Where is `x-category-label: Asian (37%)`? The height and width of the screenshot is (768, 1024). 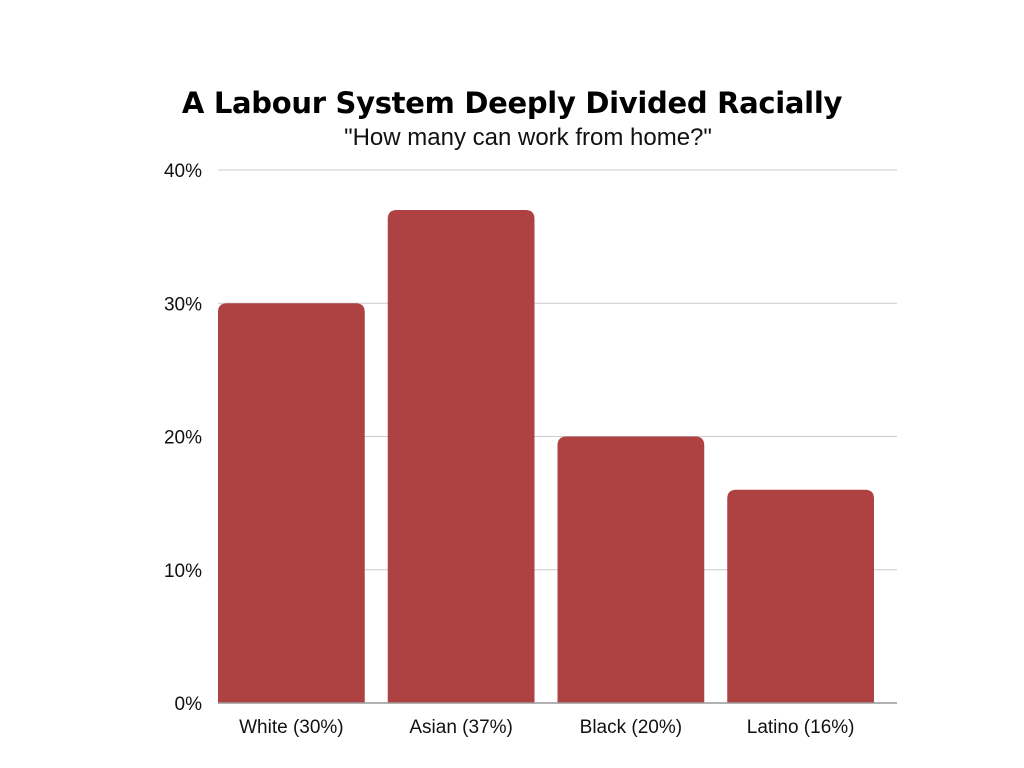 x-category-label: Asian (37%) is located at coordinates (461, 727).